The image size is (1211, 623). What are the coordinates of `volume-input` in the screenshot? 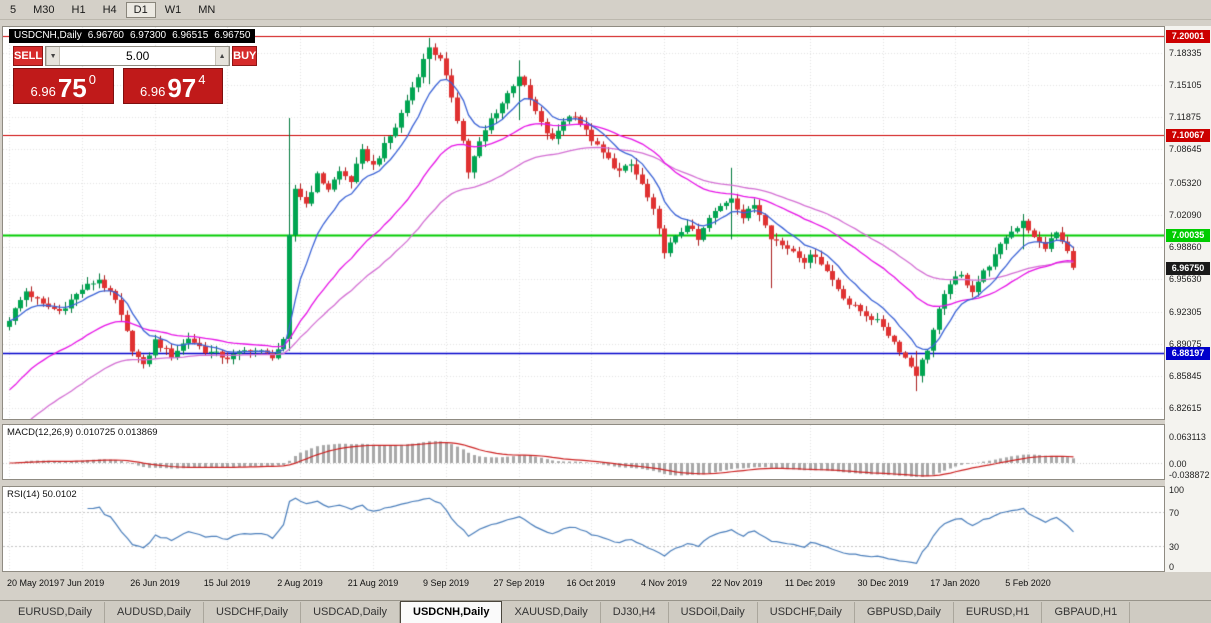 It's located at (138, 56).